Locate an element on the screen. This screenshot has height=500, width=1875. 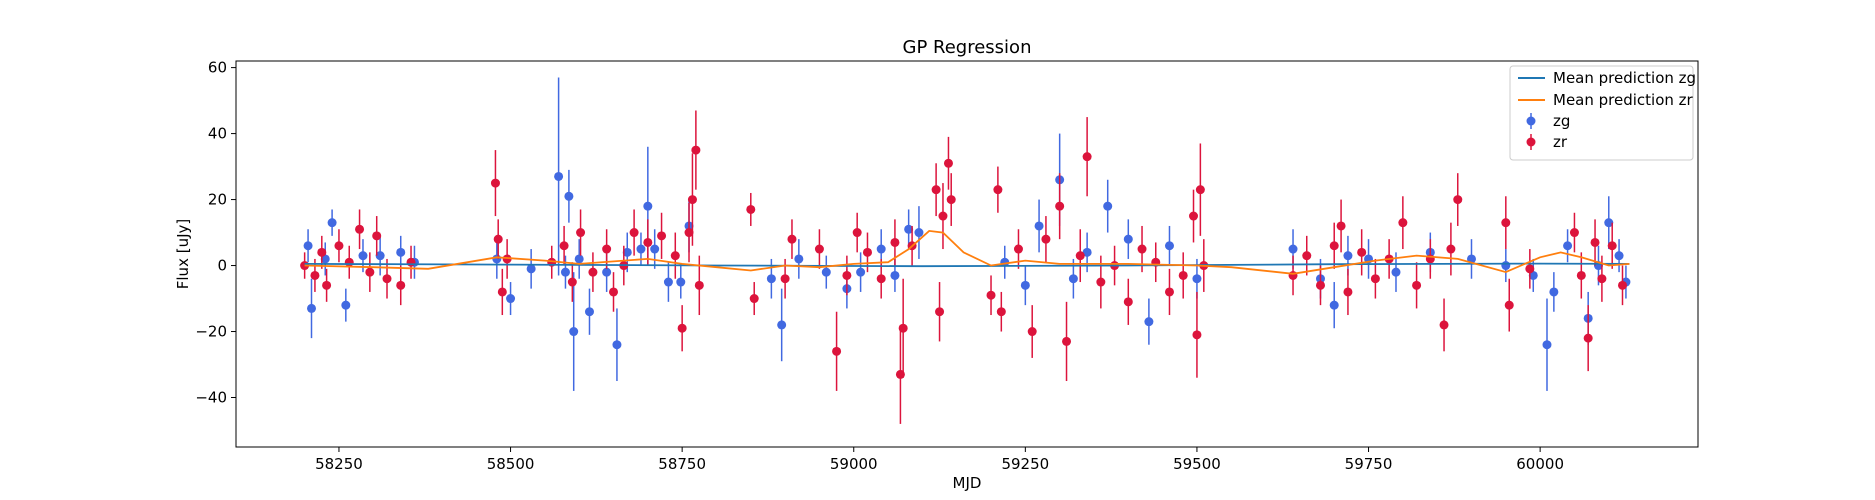
y-axis: −40 −20 0 20 40 60 is located at coordinates (215, 233).